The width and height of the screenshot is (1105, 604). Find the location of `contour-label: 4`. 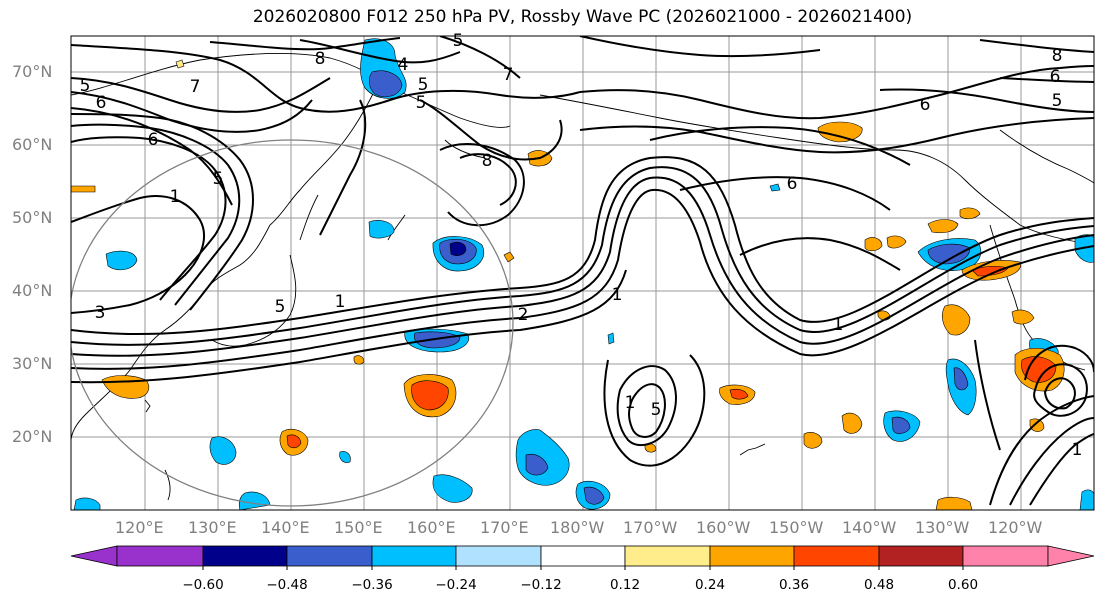

contour-label: 4 is located at coordinates (403, 65).